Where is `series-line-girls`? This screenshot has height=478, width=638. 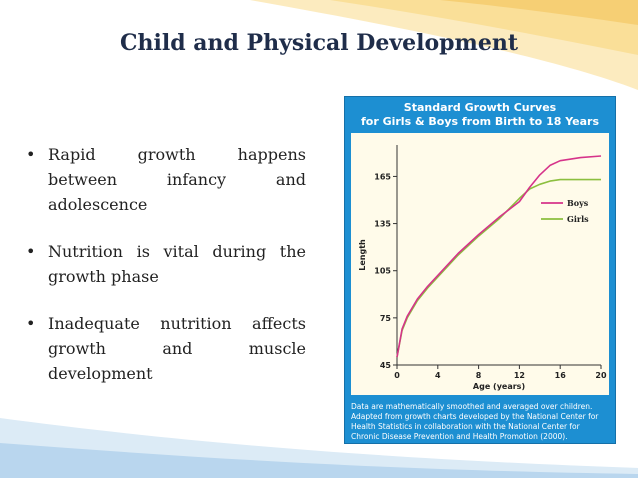
series-line-girls is located at coordinates (498, 268).